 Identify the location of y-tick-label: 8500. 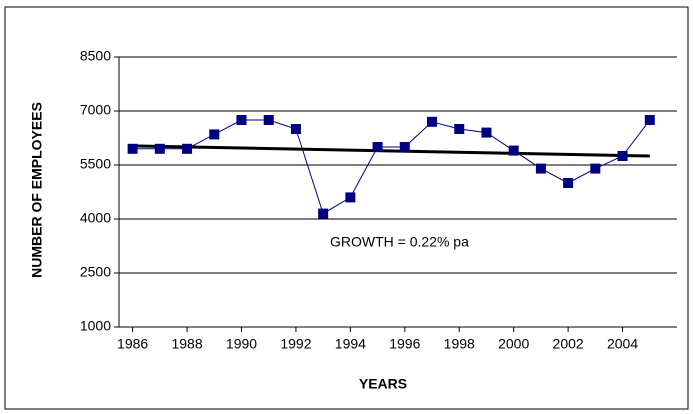
(95, 56).